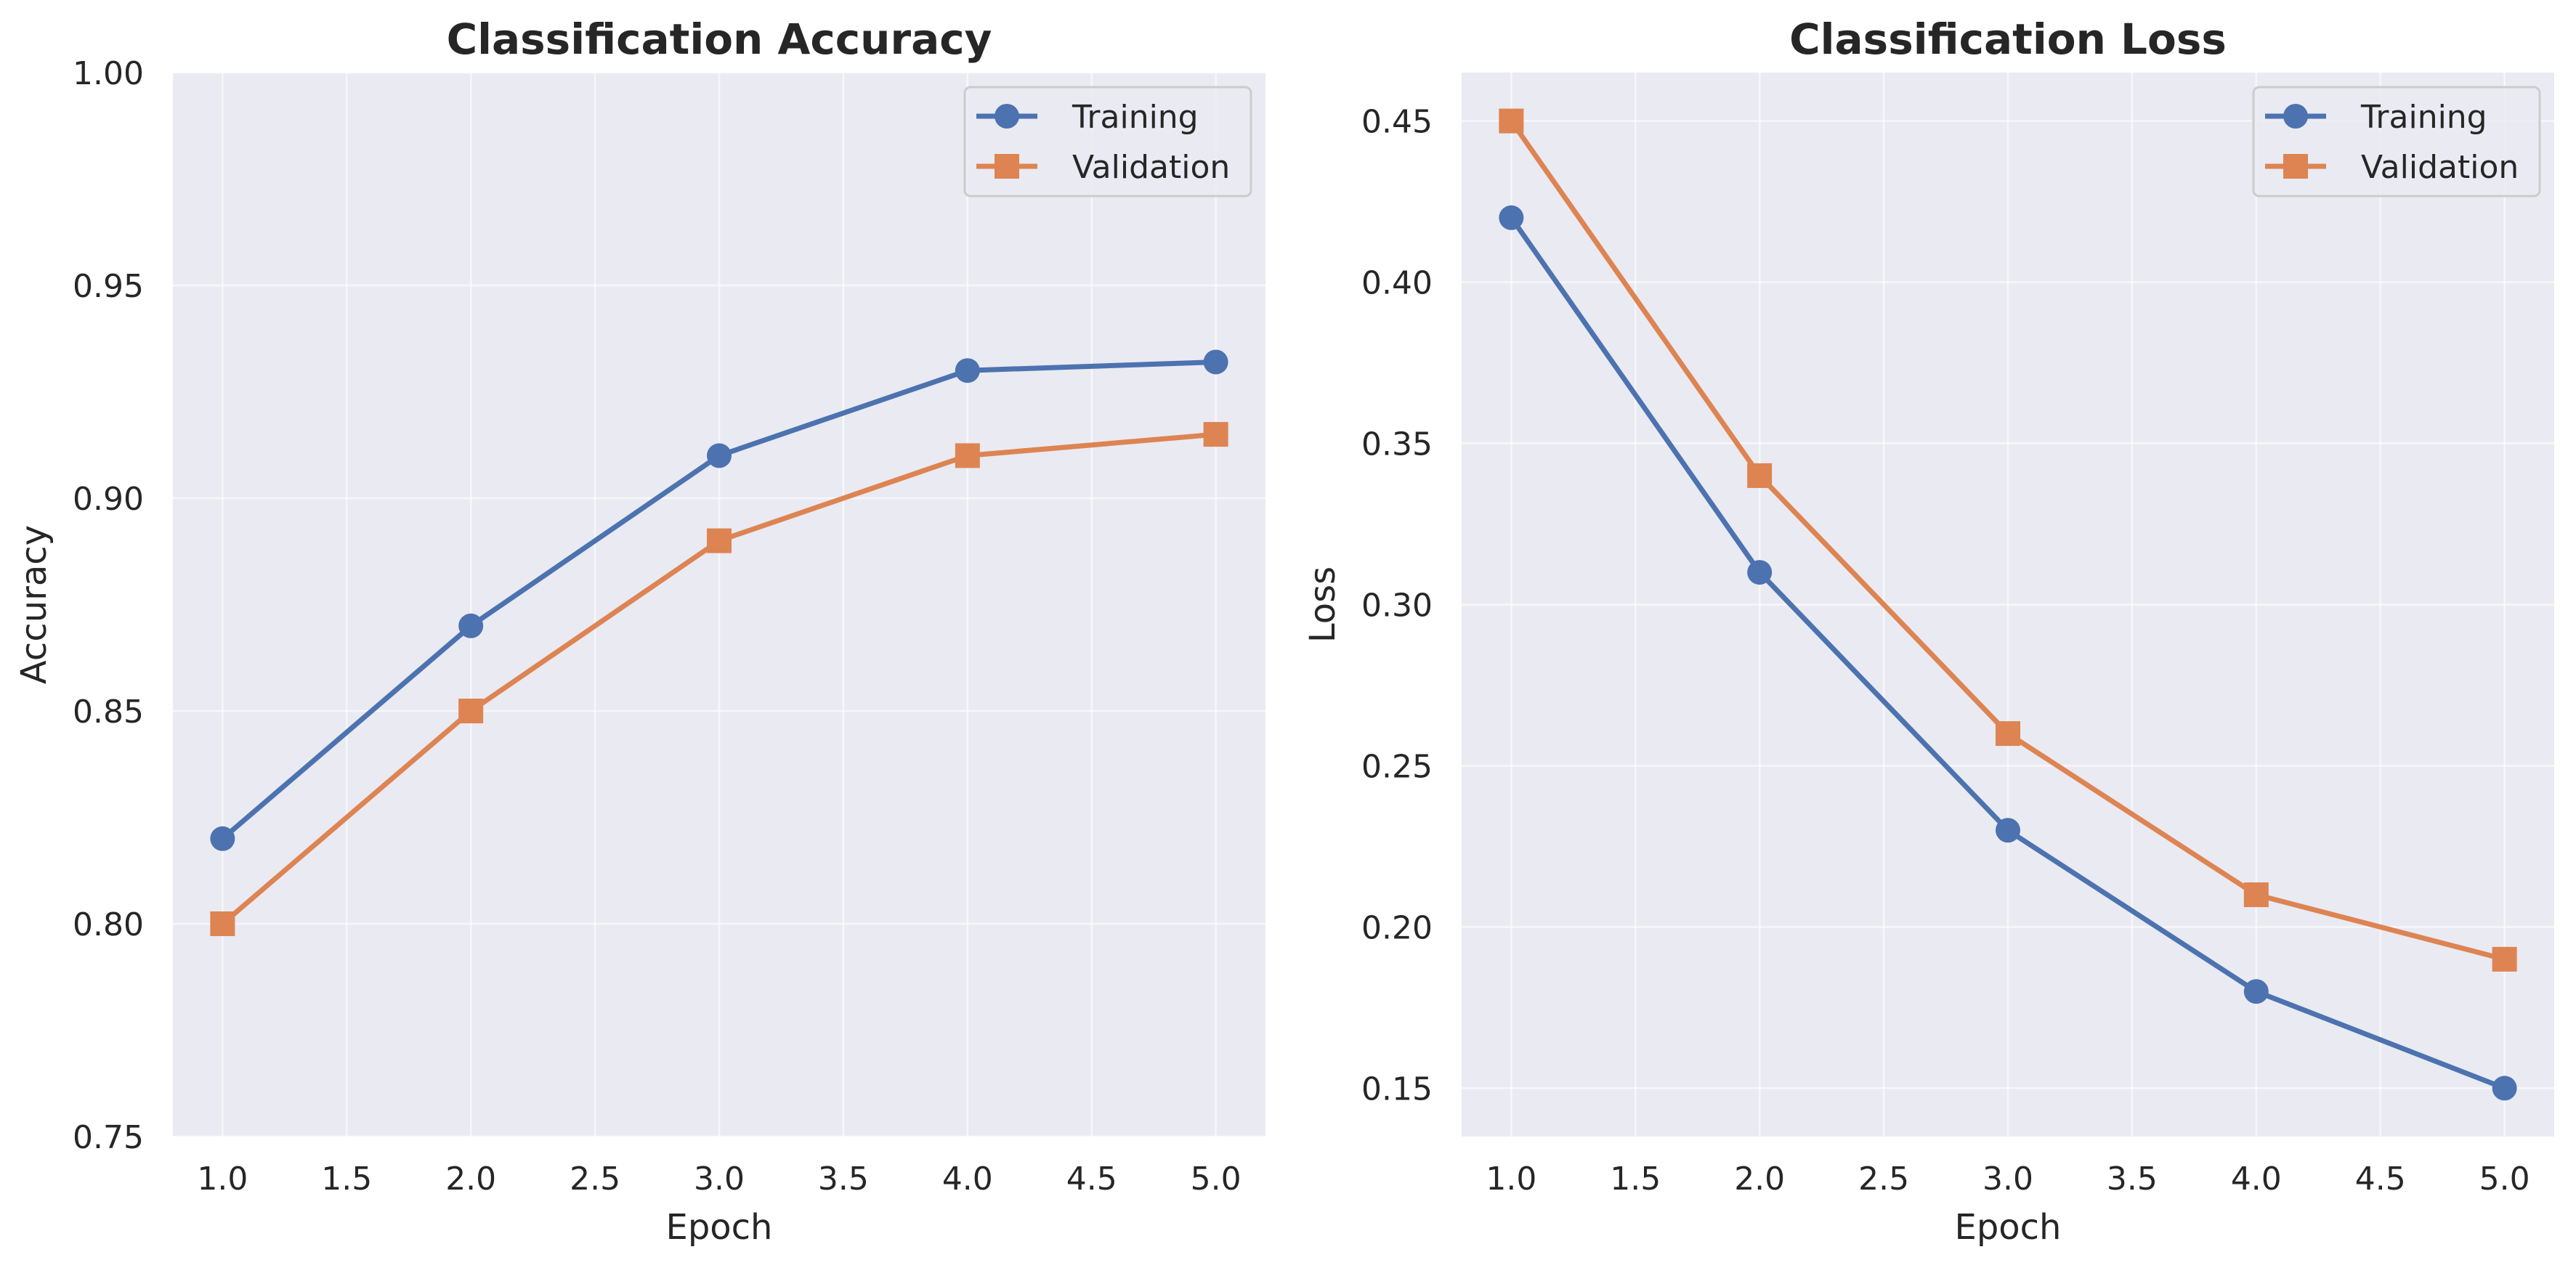 The width and height of the screenshot is (2576, 1268). I want to click on loss-x-tick-label: 2.5, so click(1884, 1179).